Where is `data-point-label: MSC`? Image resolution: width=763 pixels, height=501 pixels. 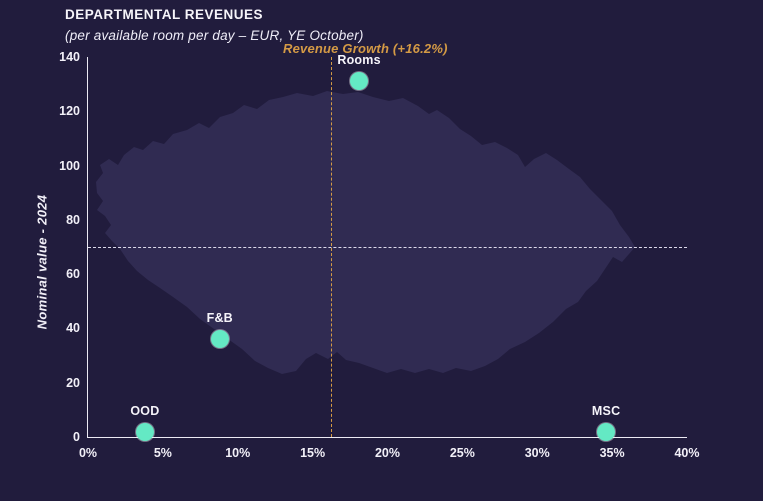 data-point-label: MSC is located at coordinates (606, 410).